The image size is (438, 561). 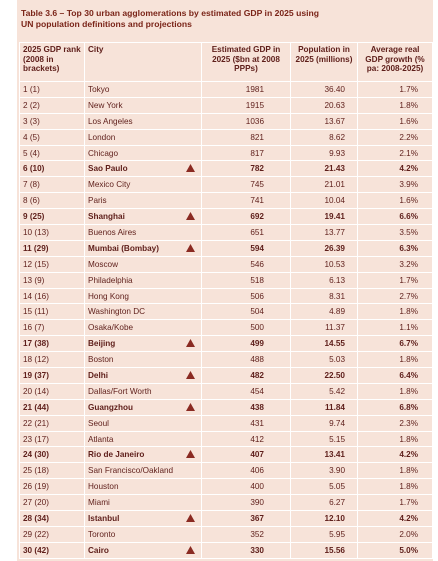 I want to click on city-cell: Delhi, so click(x=143, y=375).